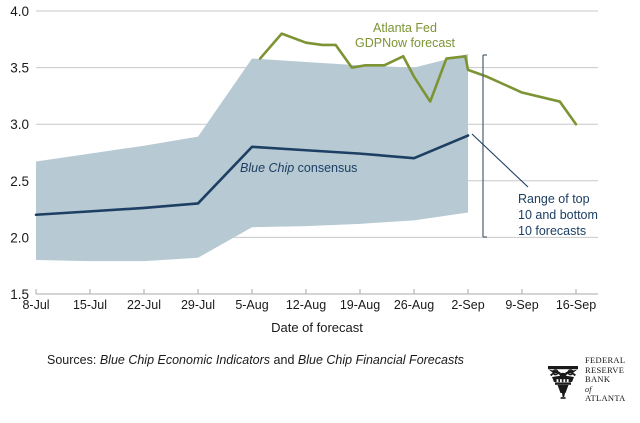  What do you see at coordinates (554, 199) in the screenshot?
I see `range-annotation-line1: Range of top` at bounding box center [554, 199].